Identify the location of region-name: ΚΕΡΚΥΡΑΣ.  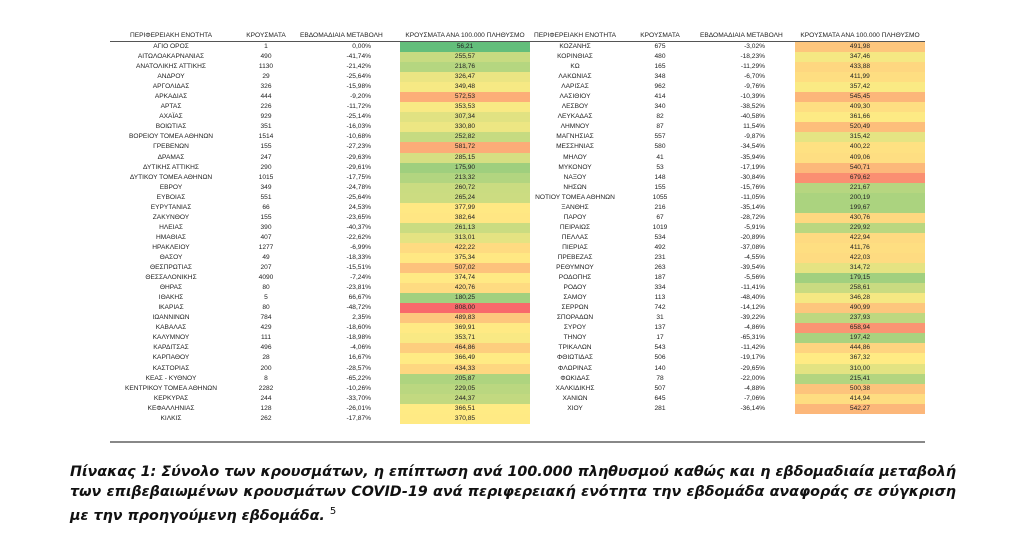
(171, 398).